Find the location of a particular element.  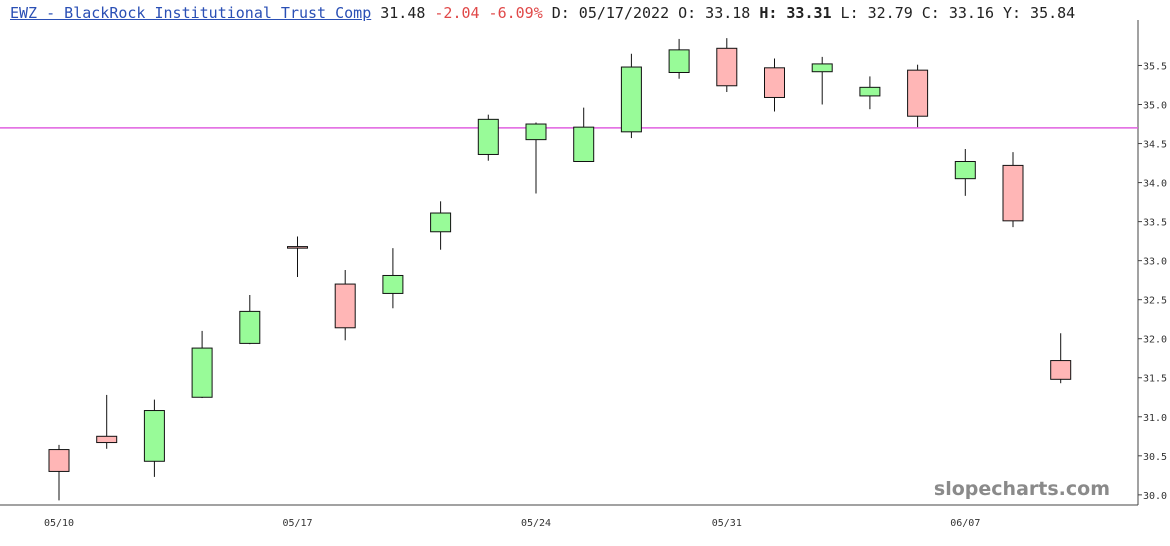

x-tick-label: 06/07 is located at coordinates (965, 523).